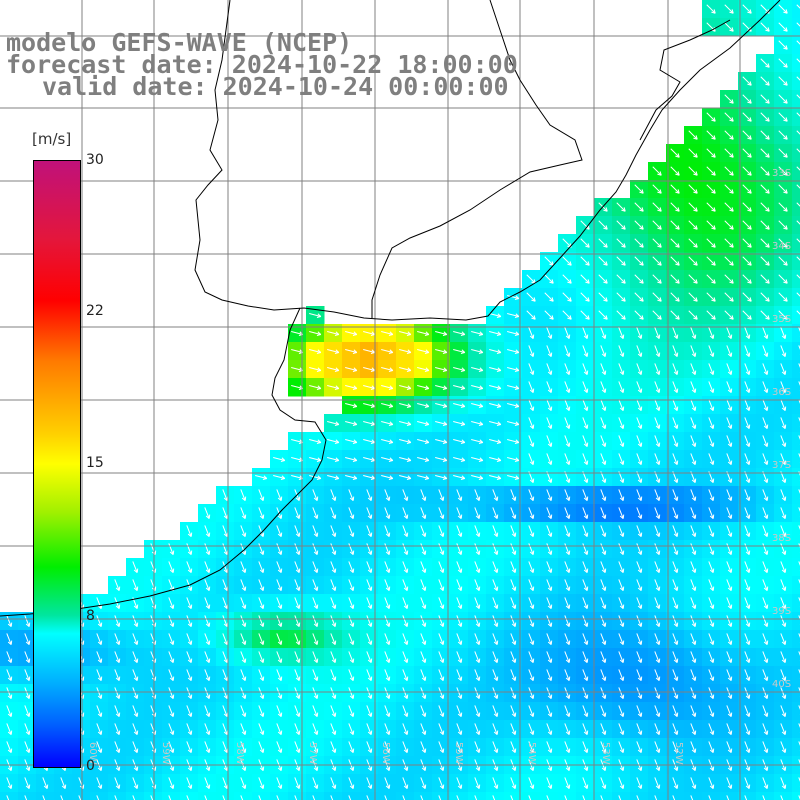  Describe the element at coordinates (385, 753) in the screenshot. I see `longitude-label: 56W` at that location.